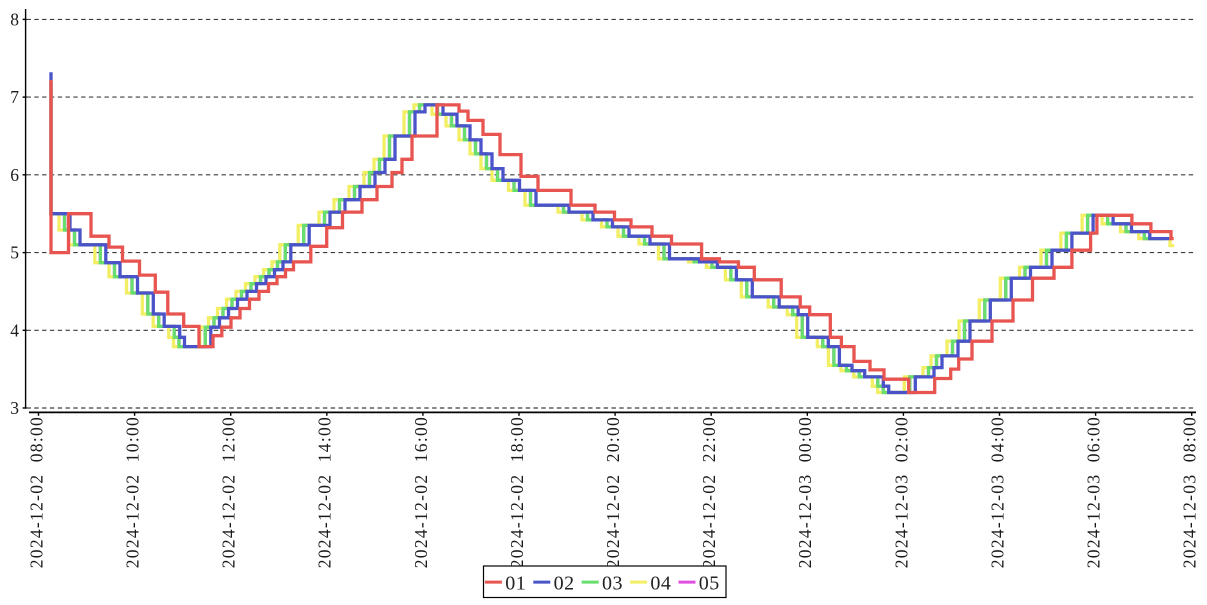 The image size is (1207, 605). Describe the element at coordinates (805, 492) in the screenshot. I see `svg-text: 2024-12-03 00:00` at that location.